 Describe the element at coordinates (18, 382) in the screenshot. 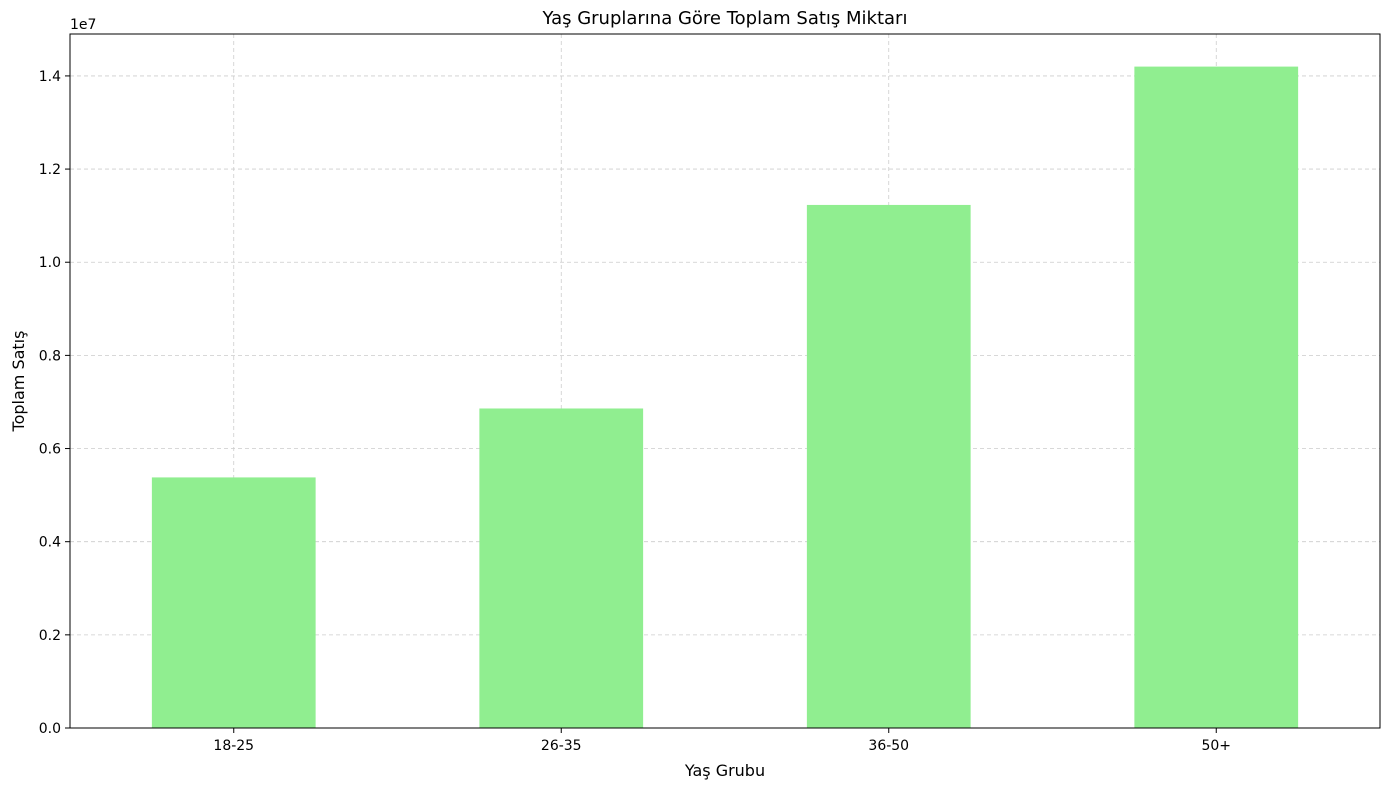

I see `y-axis-label: Toplam Satış` at that location.